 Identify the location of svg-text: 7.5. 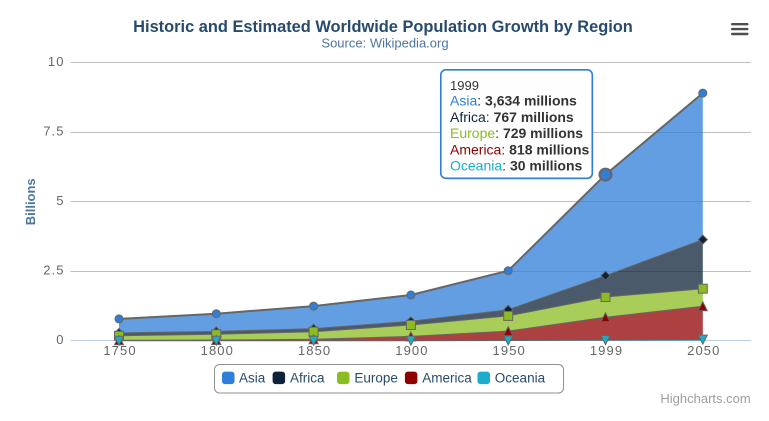
(53, 131).